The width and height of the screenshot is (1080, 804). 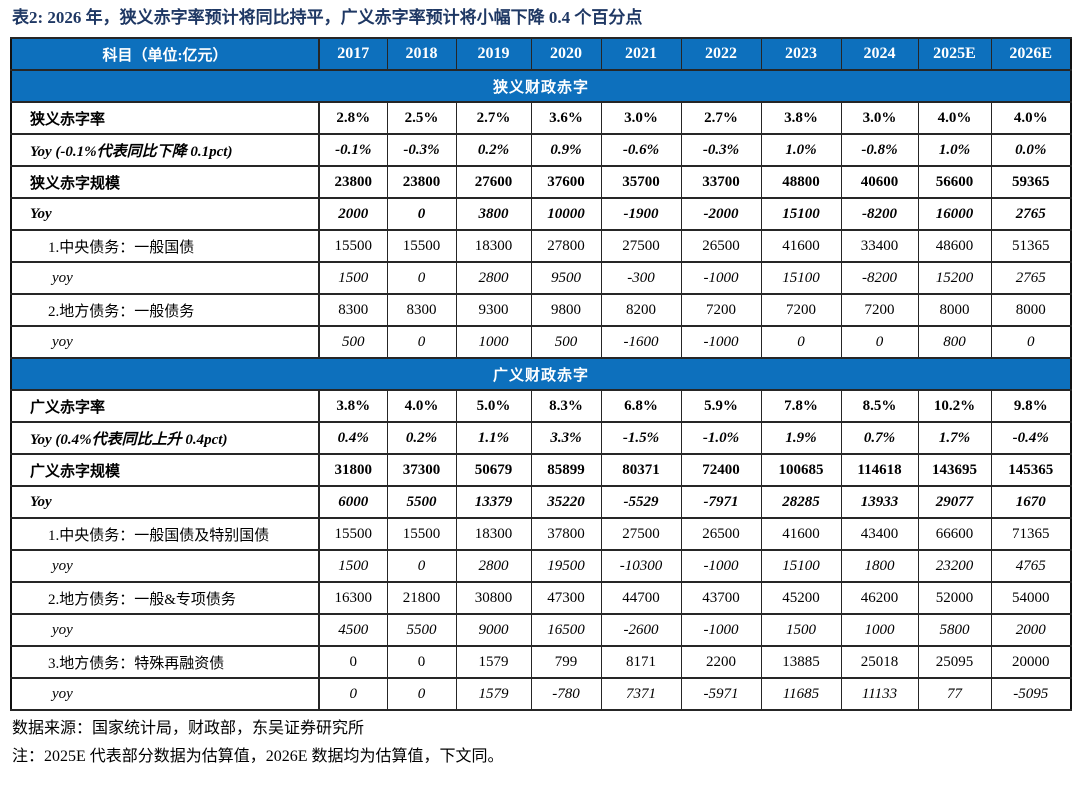 What do you see at coordinates (879, 598) in the screenshot?
I see `cell-value: 46200` at bounding box center [879, 598].